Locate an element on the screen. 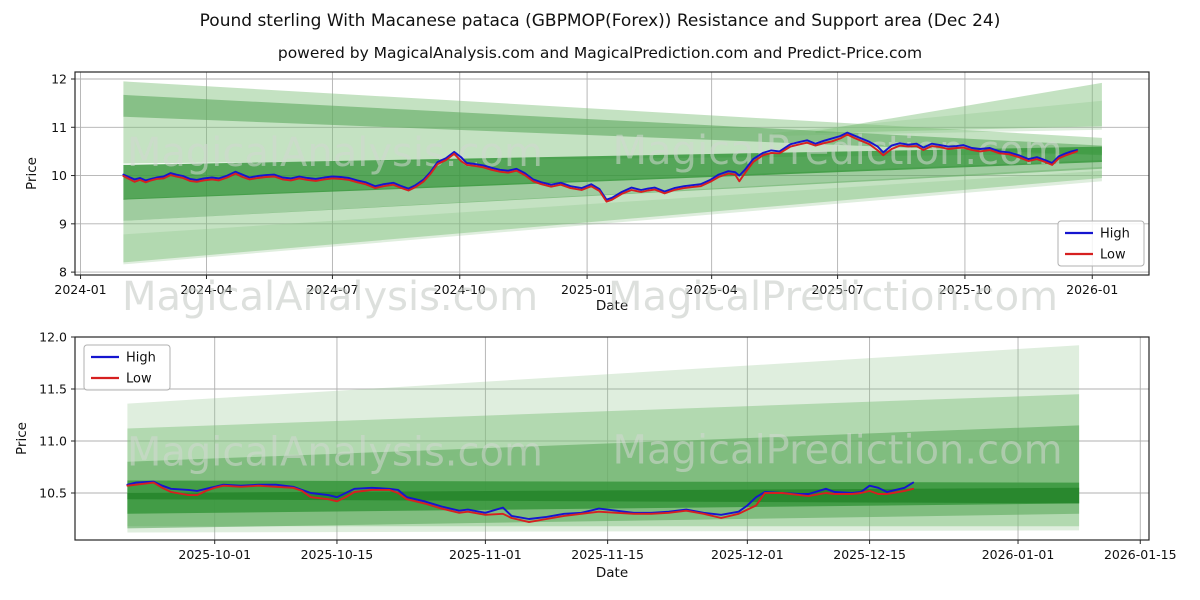  band-medium is located at coordinates (612, 190).